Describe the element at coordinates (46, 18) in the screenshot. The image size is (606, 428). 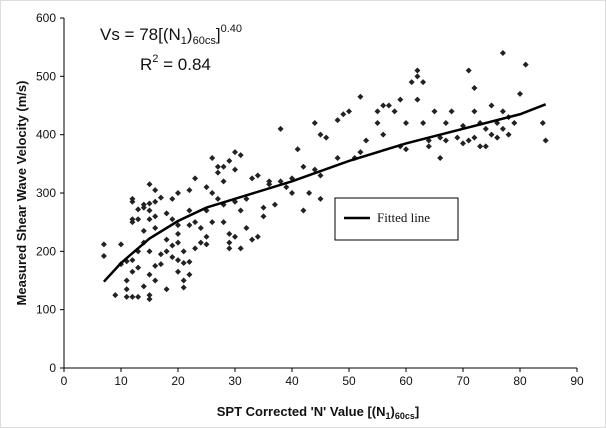
I see `y-tick-label: 600` at that location.